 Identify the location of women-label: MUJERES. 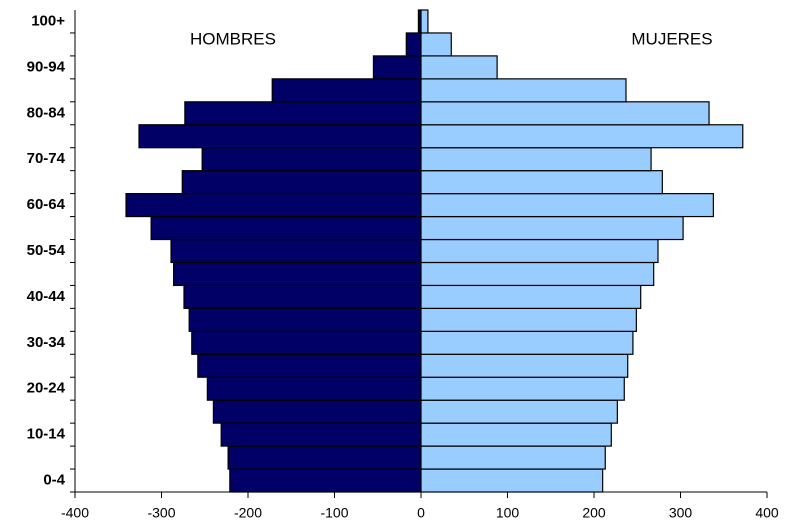
(671, 38).